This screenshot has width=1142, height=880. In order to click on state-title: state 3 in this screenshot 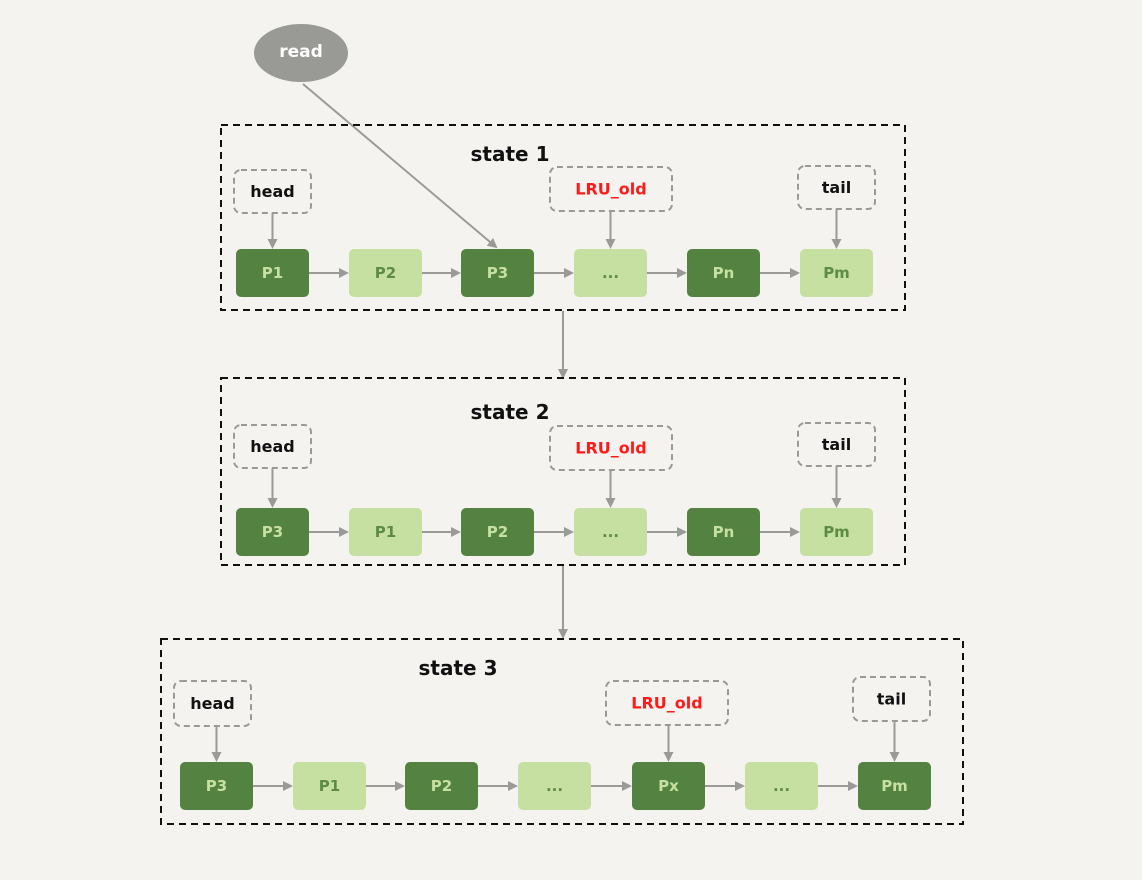, I will do `click(458, 668)`.